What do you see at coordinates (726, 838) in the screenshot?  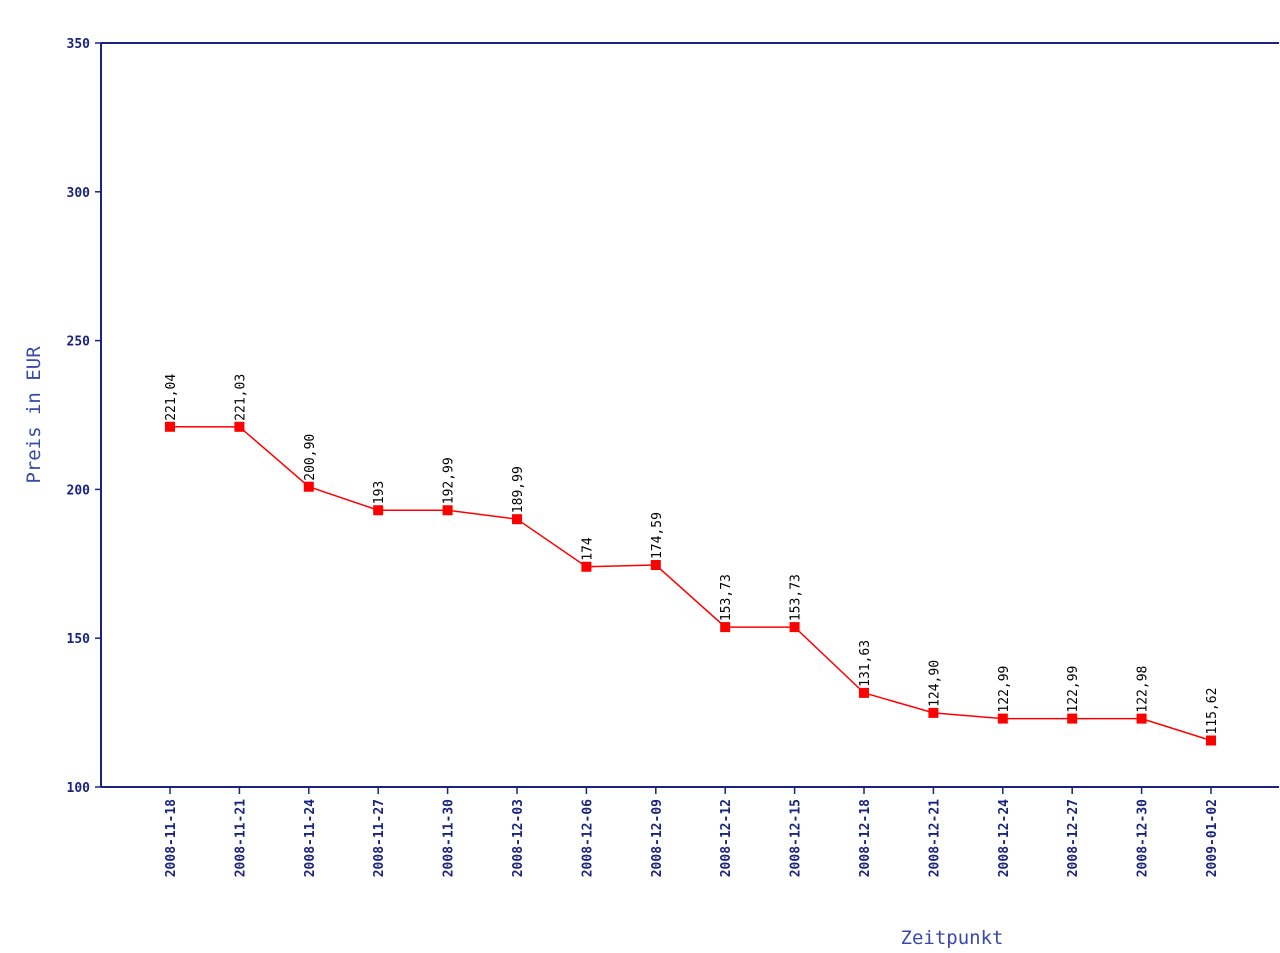 I see `x-tick-label: 2008-12-12` at bounding box center [726, 838].